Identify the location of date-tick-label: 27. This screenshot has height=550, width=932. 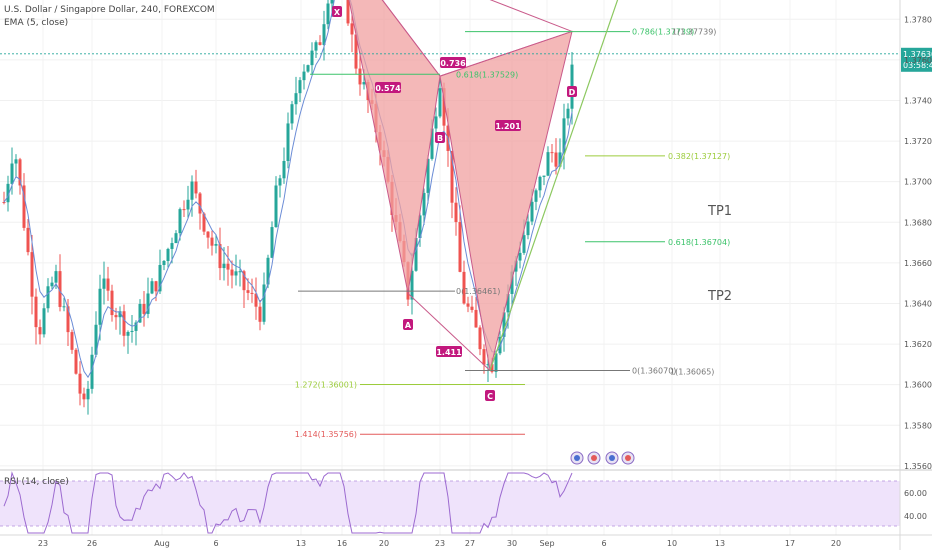
(470, 543).